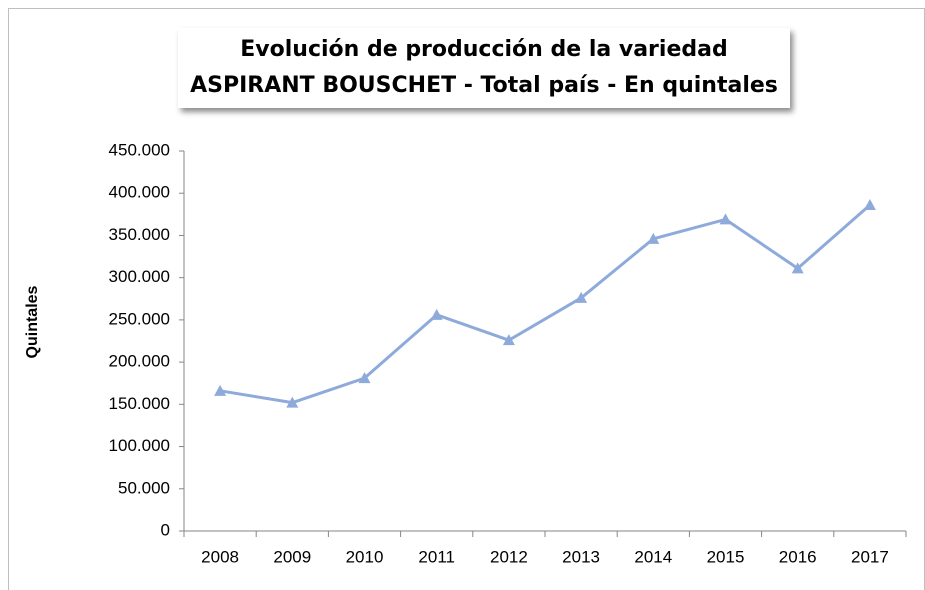  What do you see at coordinates (220, 556) in the screenshot?
I see `x-tick-label: 2008` at bounding box center [220, 556].